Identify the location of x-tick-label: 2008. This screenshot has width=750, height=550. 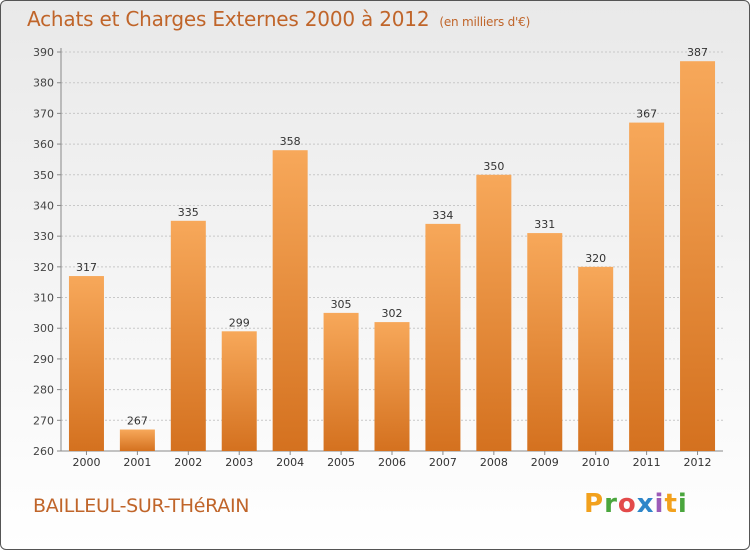
(494, 462).